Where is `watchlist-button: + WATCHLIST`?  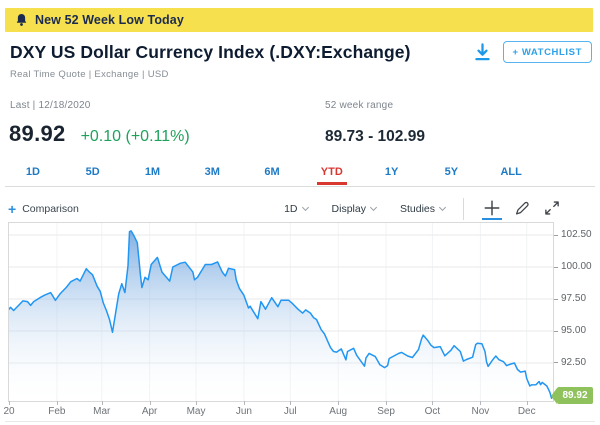 watchlist-button: + WATCHLIST is located at coordinates (547, 52).